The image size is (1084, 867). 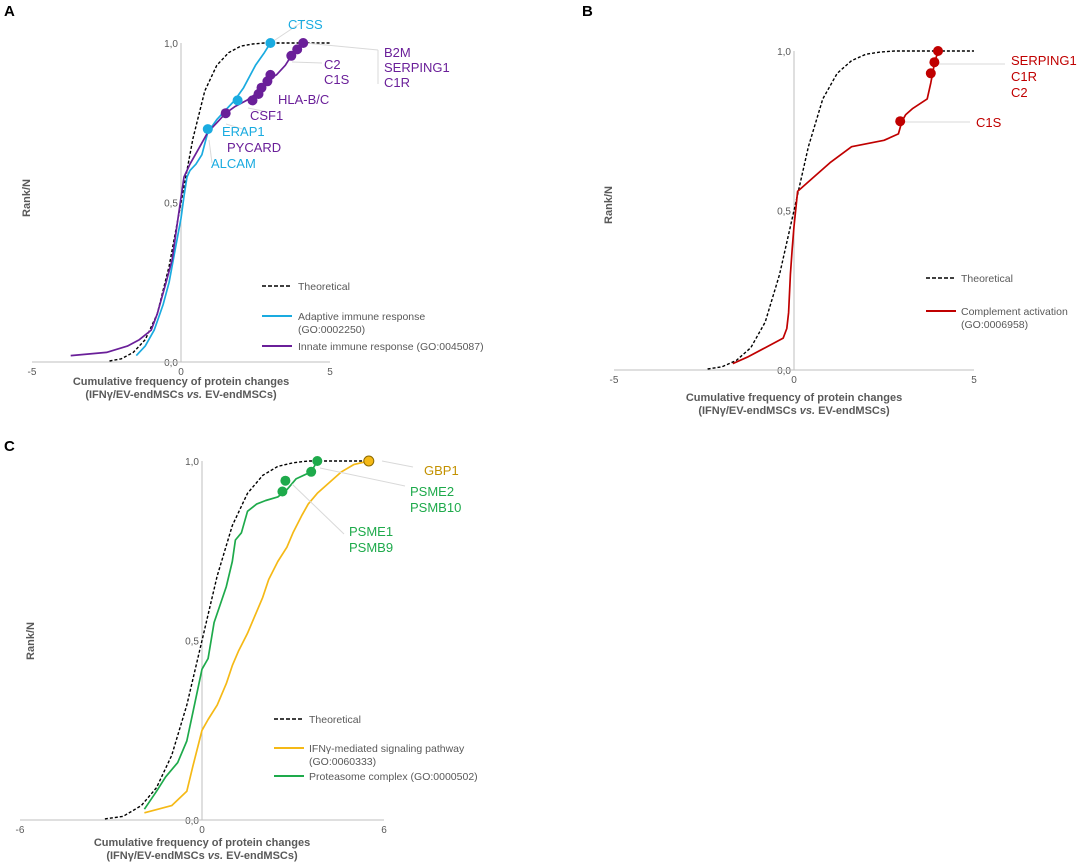 What do you see at coordinates (938, 51) in the screenshot?
I see `marker-serping1` at bounding box center [938, 51].